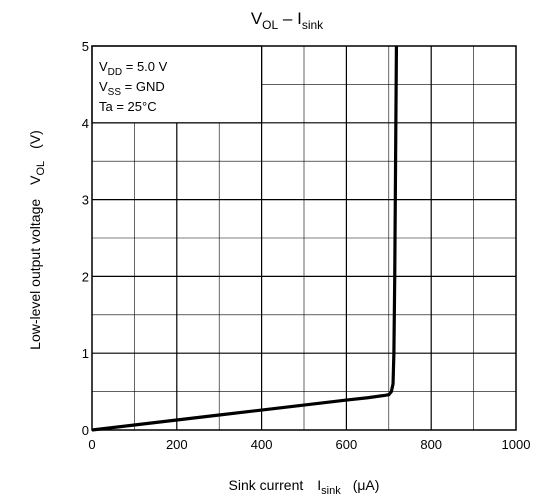  What do you see at coordinates (85, 276) in the screenshot?
I see `y-tick-label: 2` at bounding box center [85, 276].